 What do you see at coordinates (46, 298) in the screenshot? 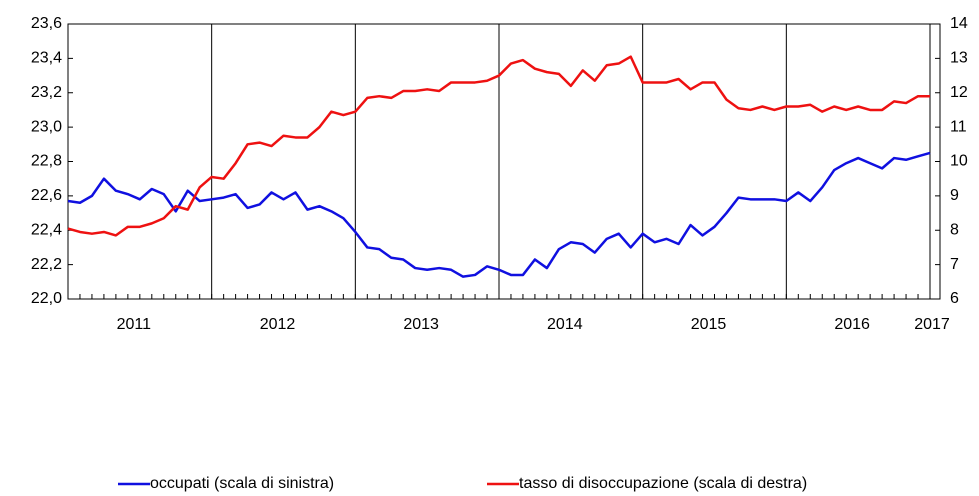
I see `y-tick-label: 22,0` at bounding box center [46, 298].